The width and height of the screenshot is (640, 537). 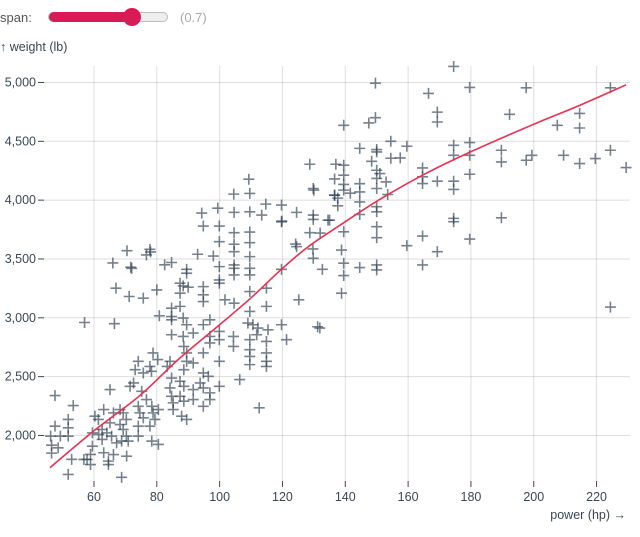 What do you see at coordinates (33, 47) in the screenshot?
I see `y-axis-label: ↑ weight (lb)` at bounding box center [33, 47].